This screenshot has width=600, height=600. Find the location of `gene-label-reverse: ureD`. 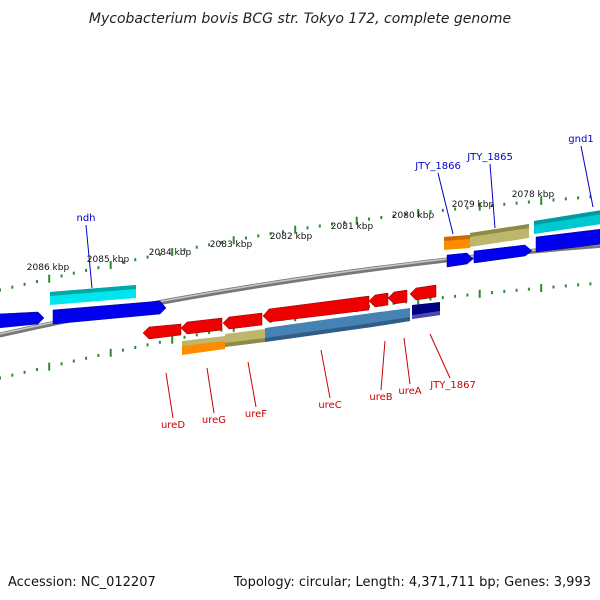

gene-label-reverse: ureD is located at coordinates (173, 425).